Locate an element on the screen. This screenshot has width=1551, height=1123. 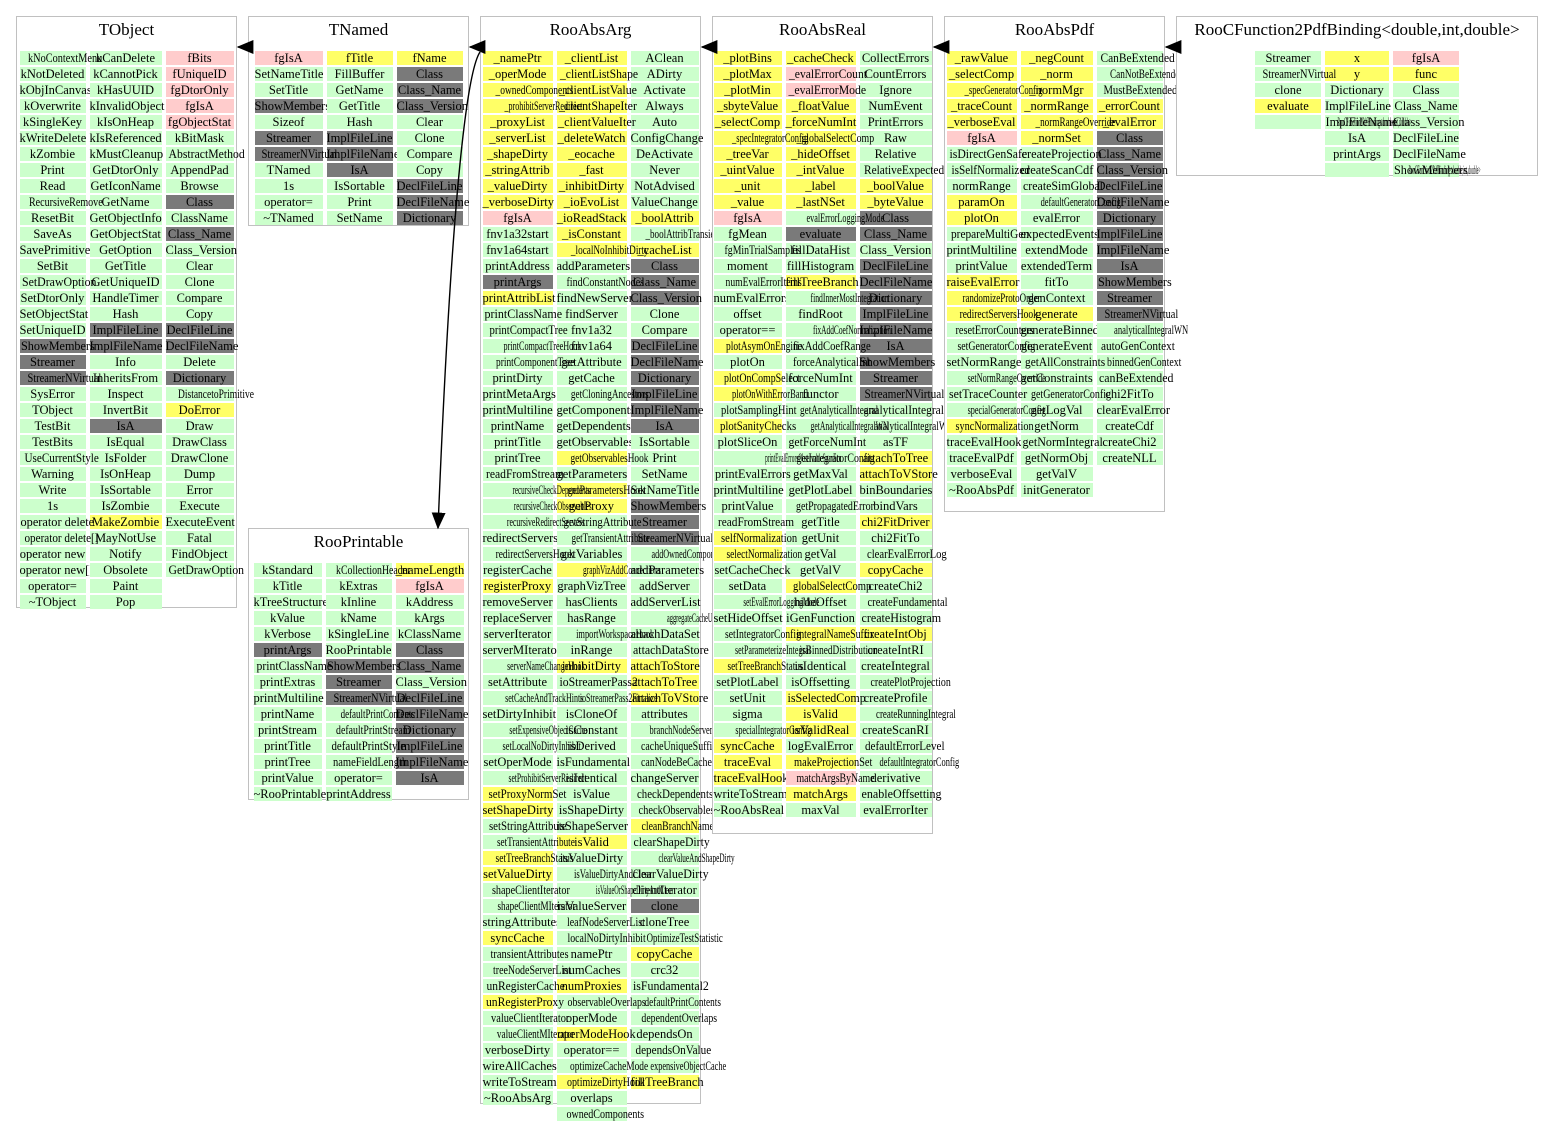
member-entry: kSingleLine is located at coordinates (358, 634).